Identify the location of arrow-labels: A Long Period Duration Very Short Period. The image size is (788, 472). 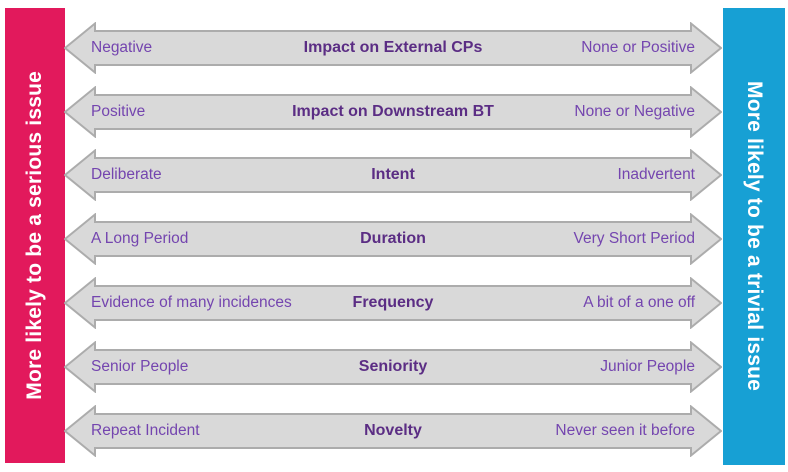
(393, 239).